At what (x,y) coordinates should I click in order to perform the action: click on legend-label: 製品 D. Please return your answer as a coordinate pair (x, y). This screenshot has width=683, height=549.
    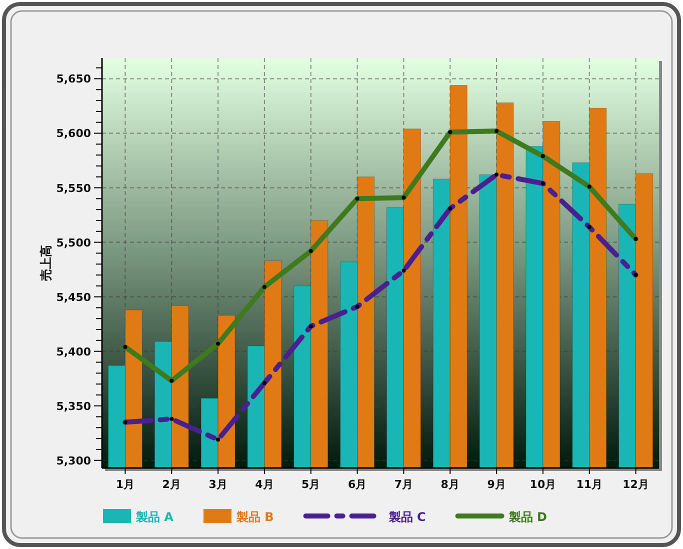
    Looking at the image, I should click on (527, 517).